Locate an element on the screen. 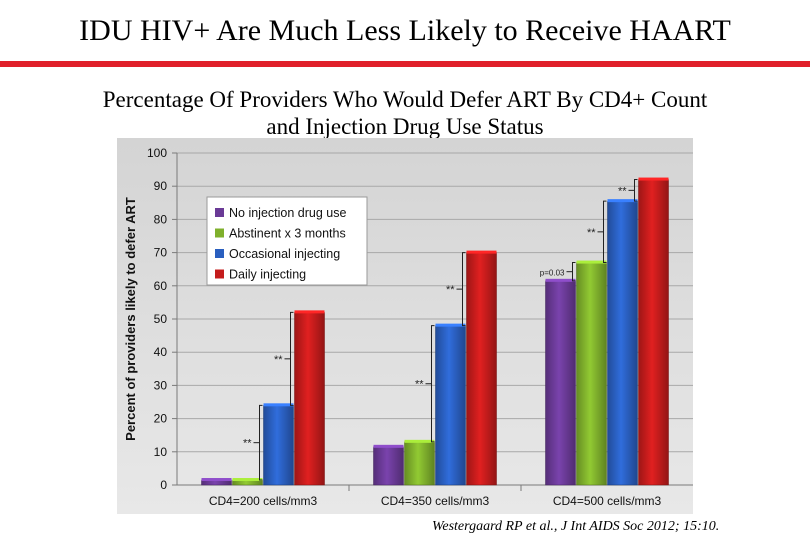  y-tick-label: 80 is located at coordinates (161, 219).